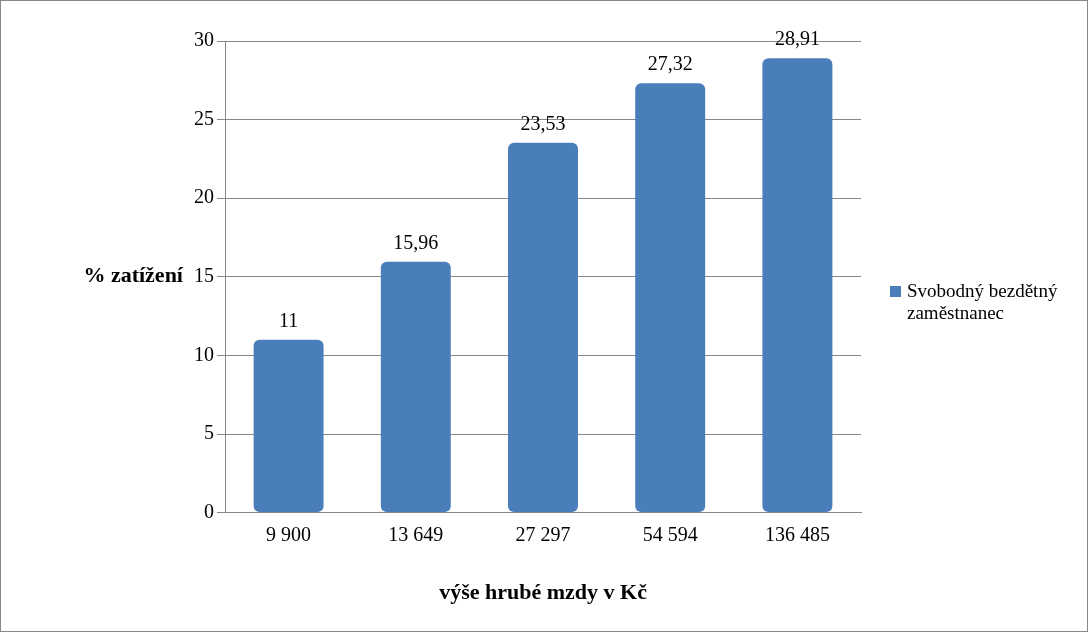 The image size is (1088, 632). Describe the element at coordinates (670, 533) in the screenshot. I see `x-tick-label: 54 594` at that location.